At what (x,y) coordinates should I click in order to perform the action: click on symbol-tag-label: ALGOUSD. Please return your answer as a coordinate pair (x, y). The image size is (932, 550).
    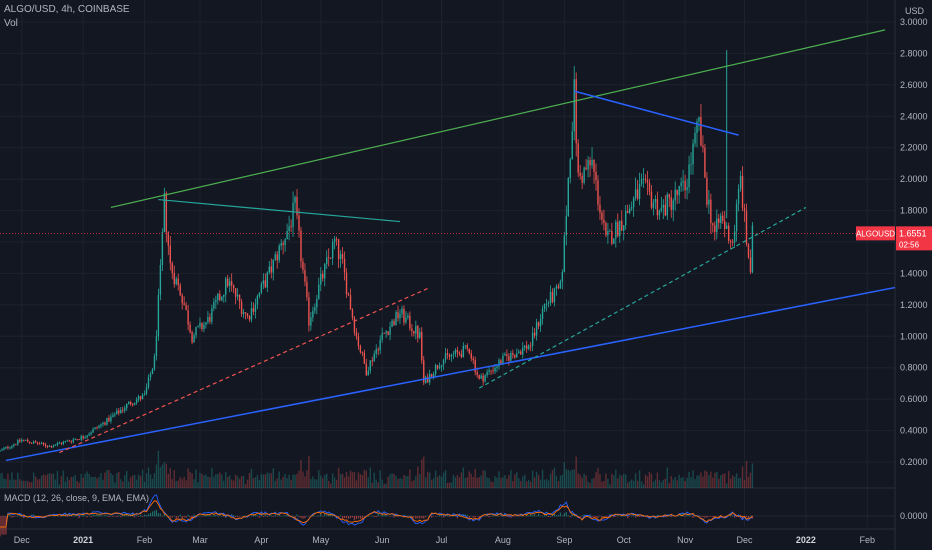
    Looking at the image, I should click on (875, 233).